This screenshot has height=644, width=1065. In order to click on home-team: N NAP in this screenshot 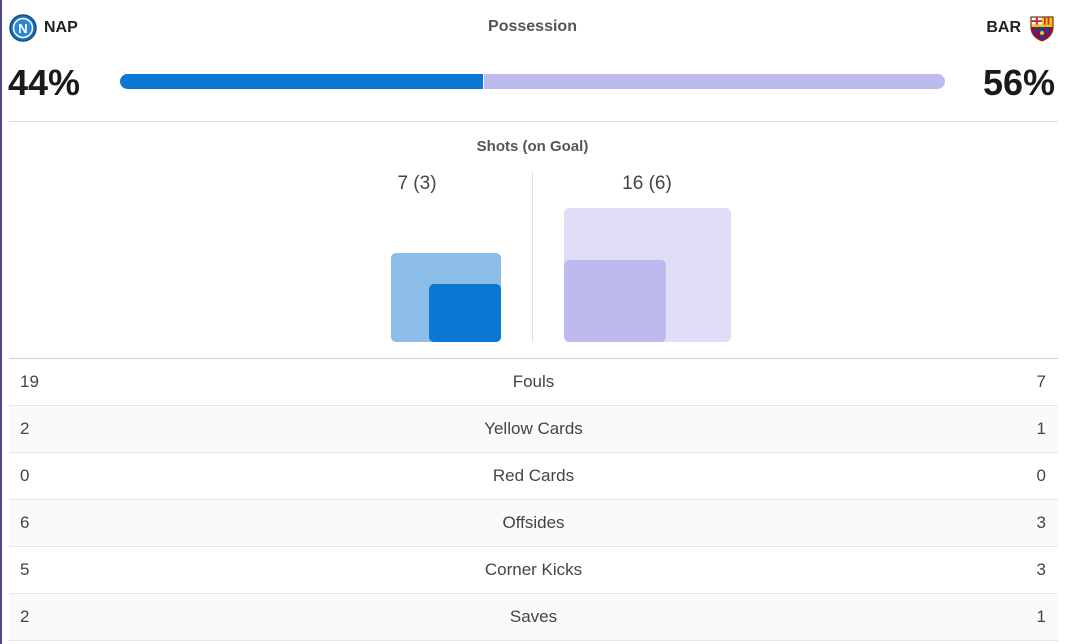, I will do `click(43, 28)`.